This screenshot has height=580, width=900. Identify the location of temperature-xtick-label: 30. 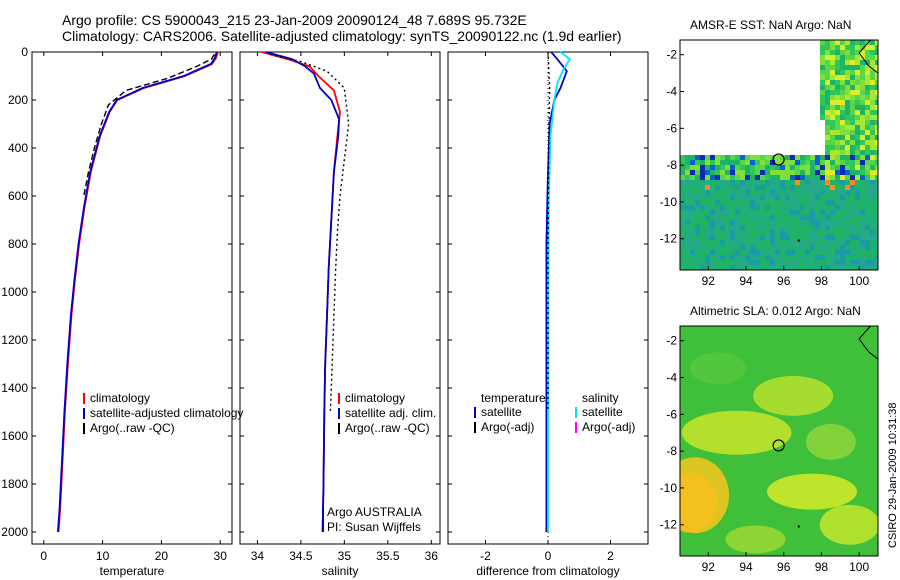
(221, 556).